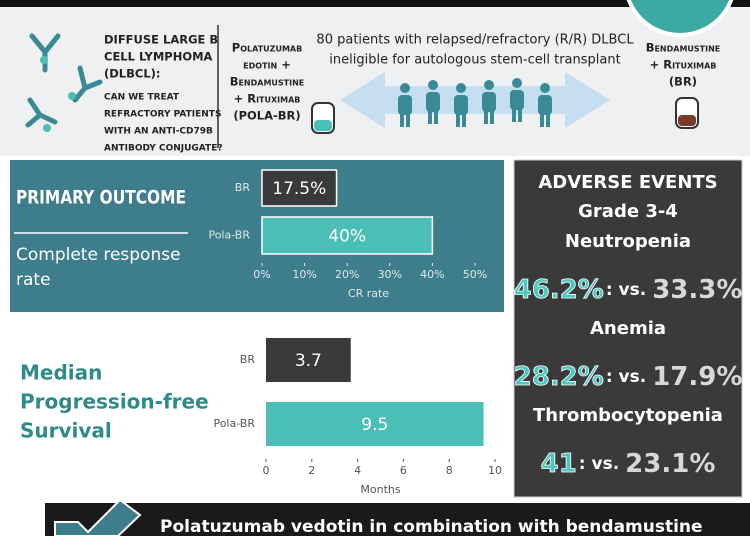 The width and height of the screenshot is (750, 536). I want to click on intro-line: (DLBCL):, so click(132, 74).